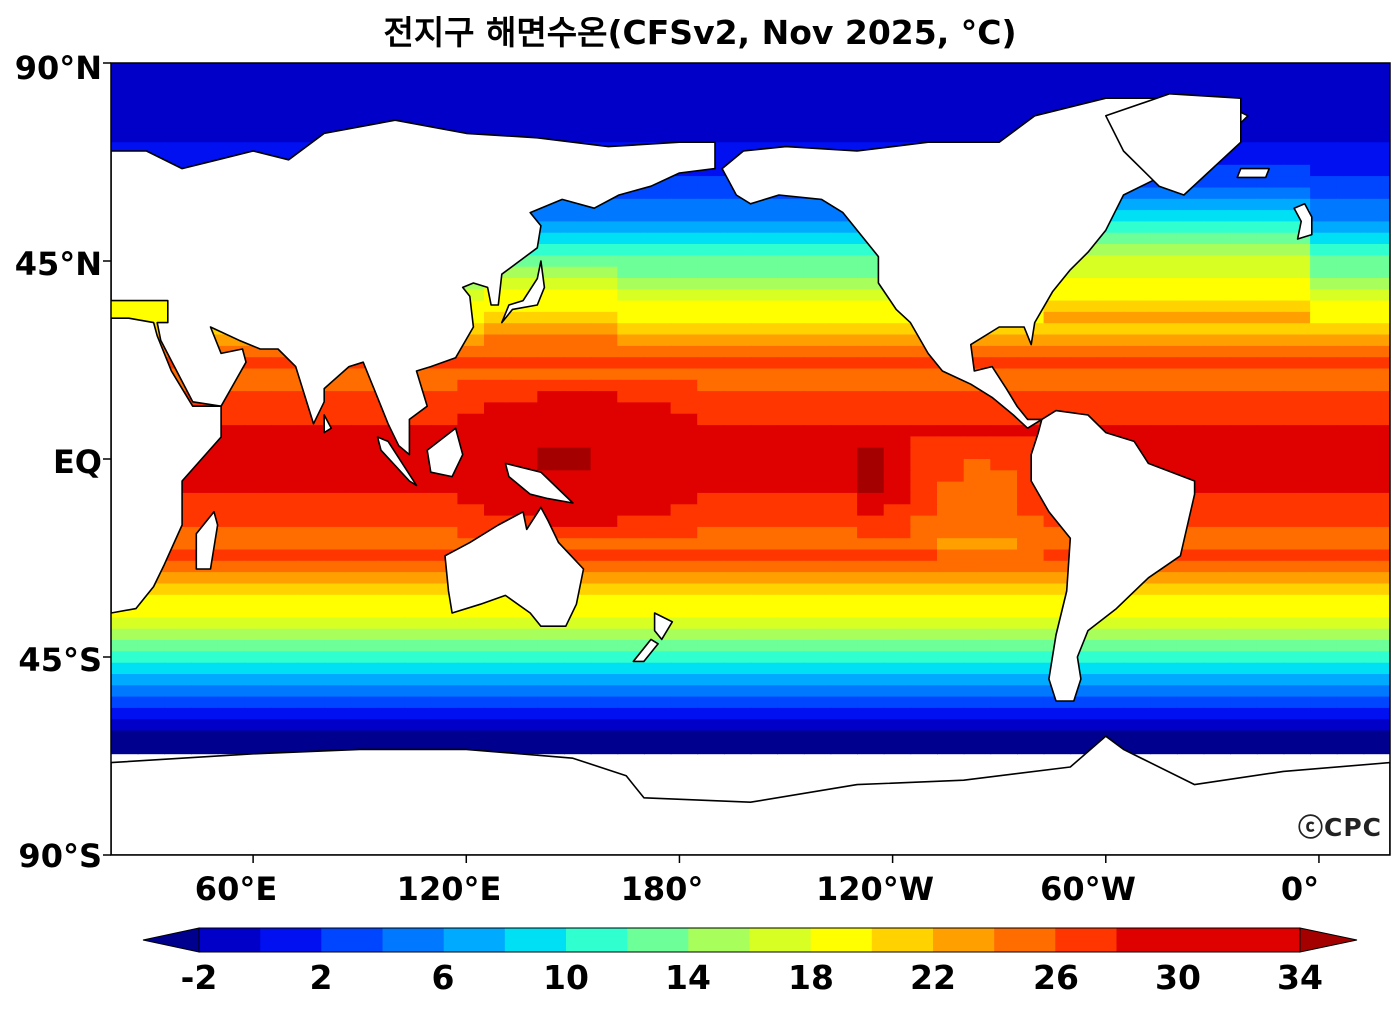 This screenshot has width=1400, height=1011. What do you see at coordinates (700, 32) in the screenshot?
I see `map-title: 전지구 해면수온(CFSv2, Nov 2025, °C)` at bounding box center [700, 32].